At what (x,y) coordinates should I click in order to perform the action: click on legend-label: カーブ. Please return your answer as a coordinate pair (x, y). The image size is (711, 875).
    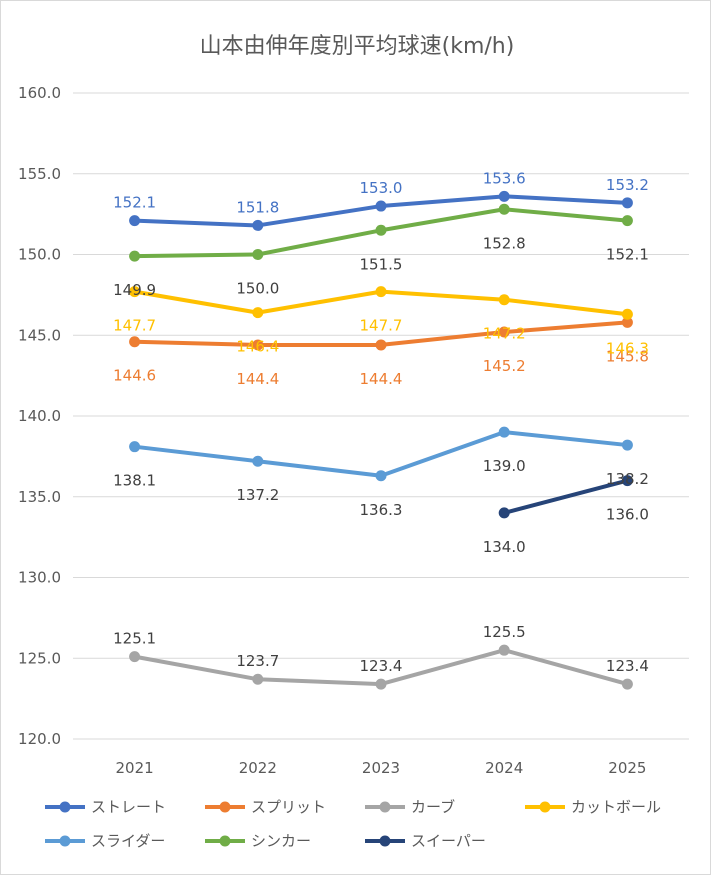
    Looking at the image, I should click on (433, 807).